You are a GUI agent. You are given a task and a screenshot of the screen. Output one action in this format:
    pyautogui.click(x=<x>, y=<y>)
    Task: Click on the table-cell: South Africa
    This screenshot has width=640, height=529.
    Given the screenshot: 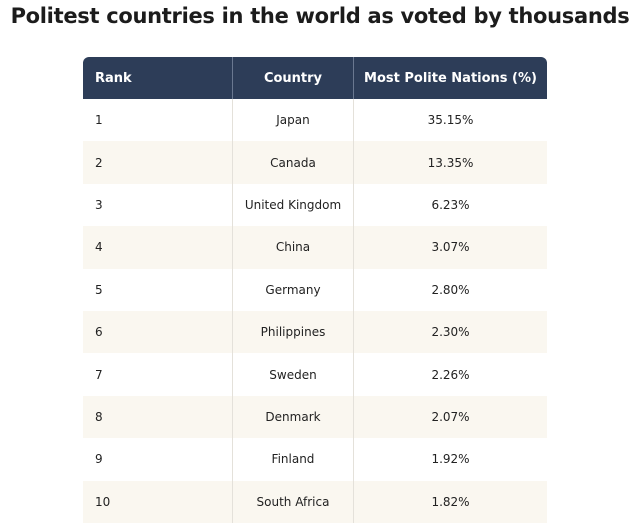 What is the action you would take?
    pyautogui.click(x=292, y=501)
    